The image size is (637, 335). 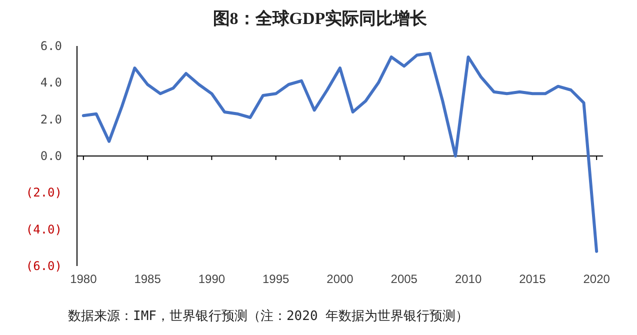 What do you see at coordinates (44, 229) in the screenshot?
I see `y-tick-label: (4.0)` at bounding box center [44, 229].